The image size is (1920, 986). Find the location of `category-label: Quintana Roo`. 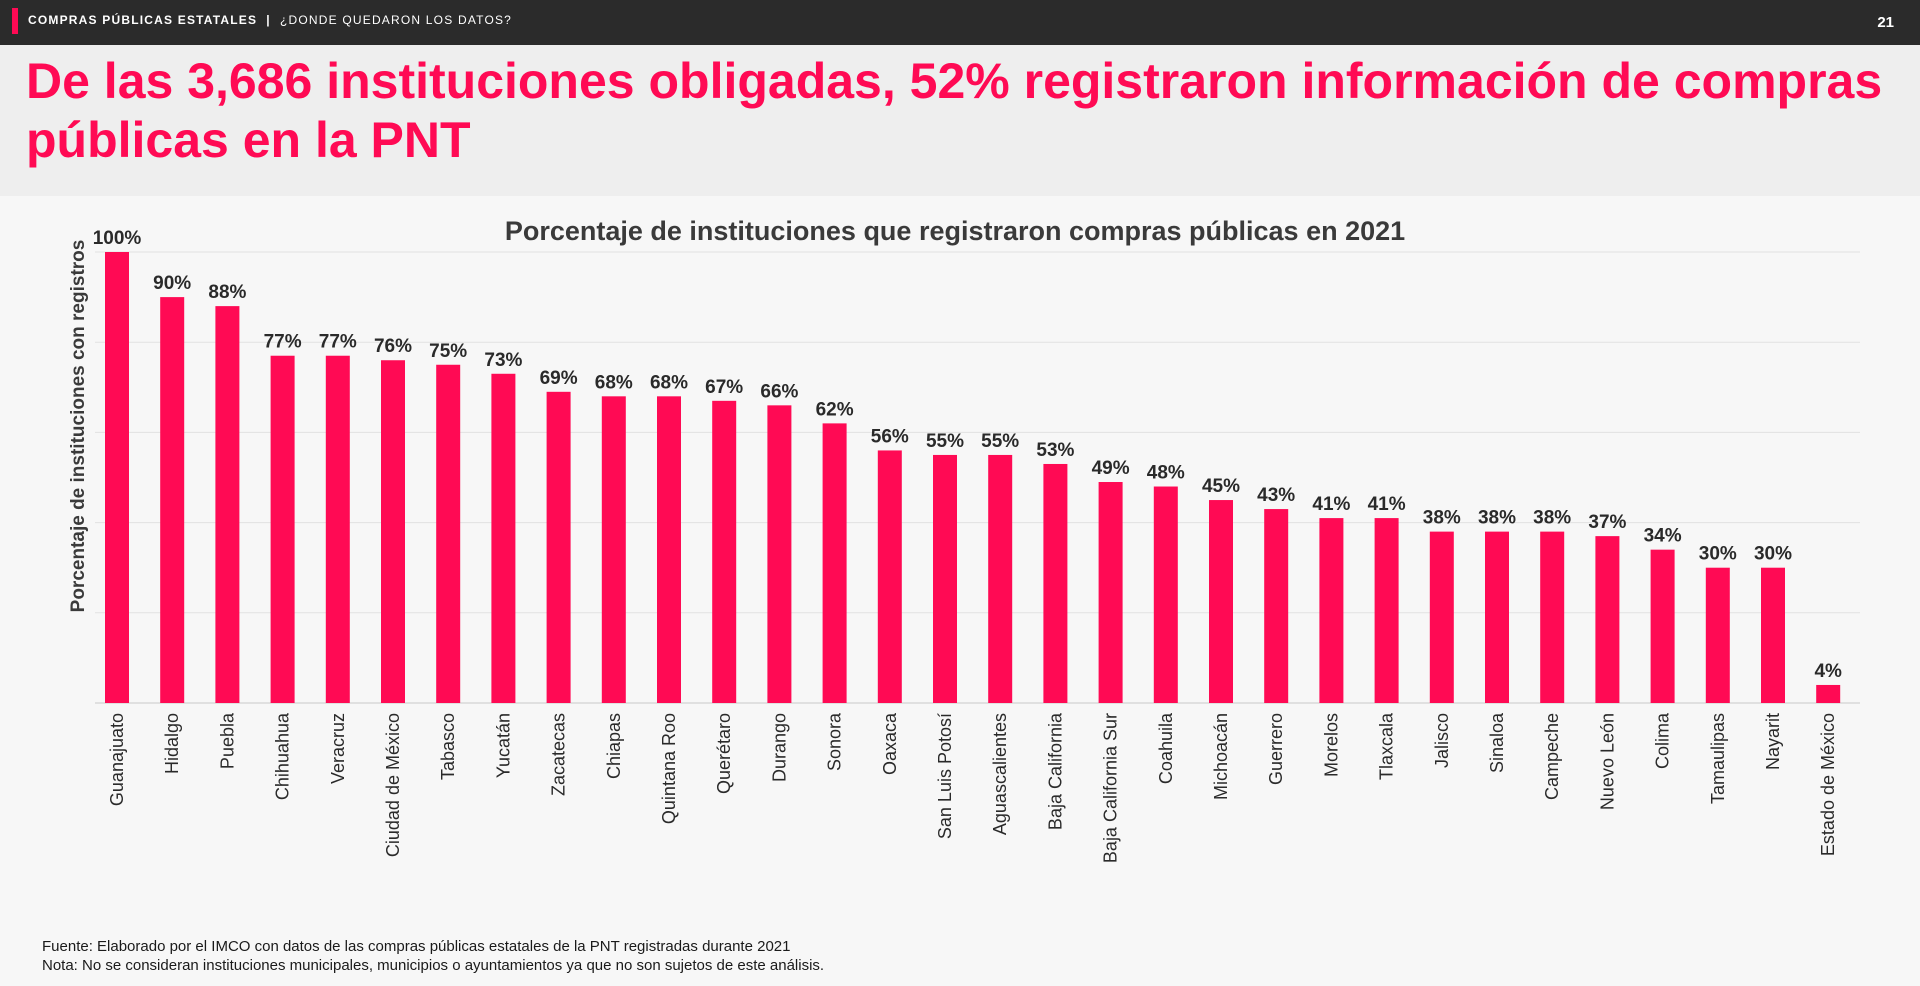

category-label: Quintana Roo is located at coordinates (669, 768).